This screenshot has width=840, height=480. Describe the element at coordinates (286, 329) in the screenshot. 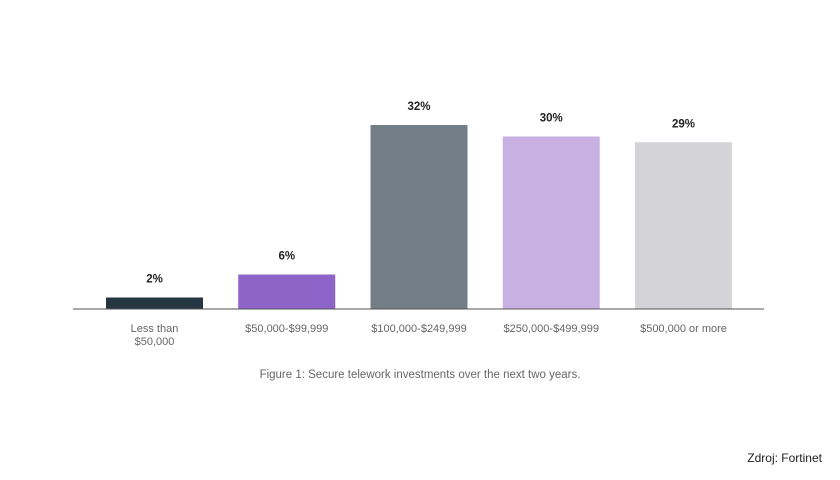

I see `category-label-1: $50,000-$99,999` at that location.